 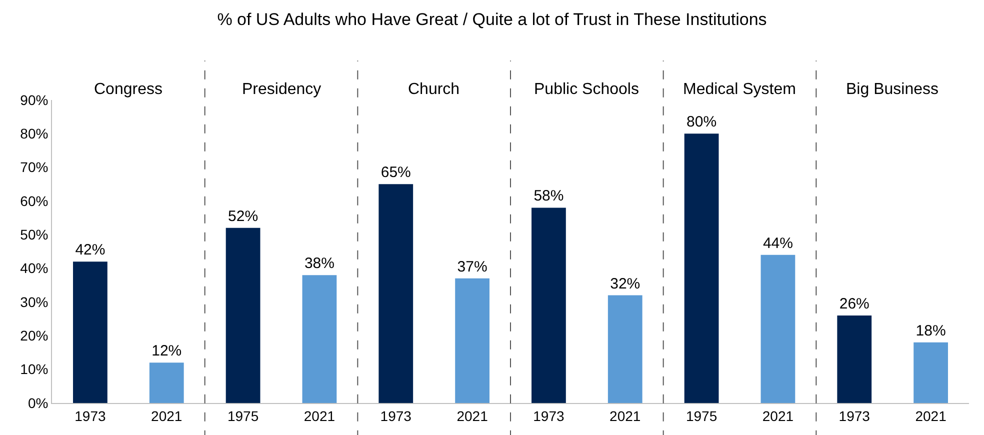 What do you see at coordinates (34, 268) in the screenshot?
I see `y-tick-label: 40%` at bounding box center [34, 268].